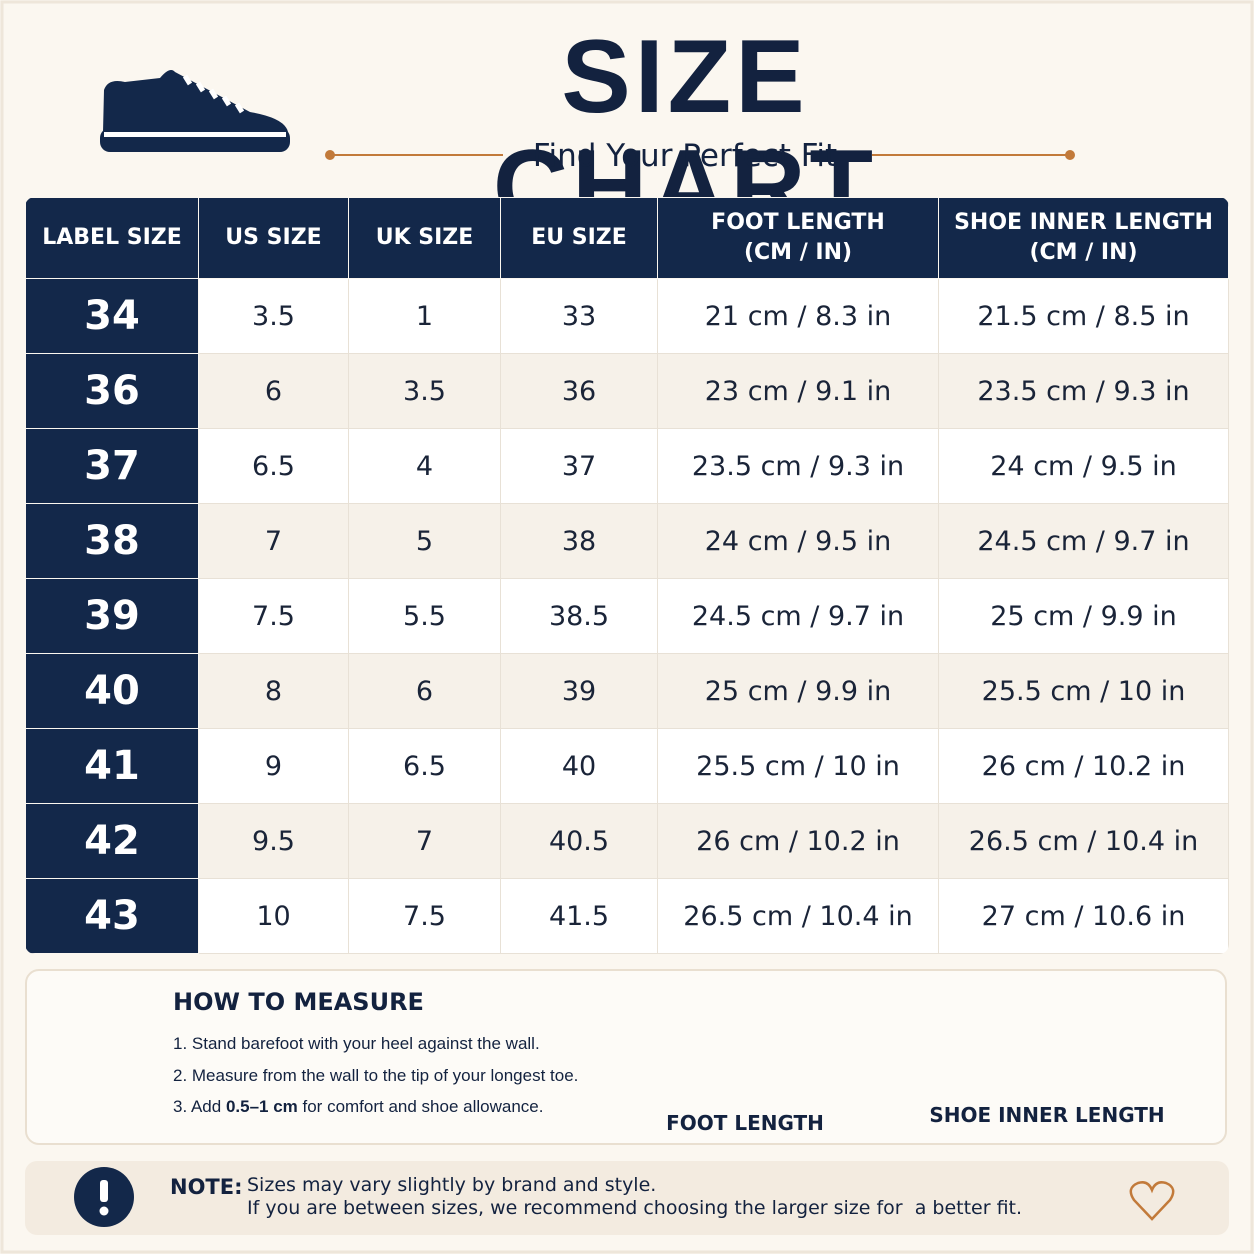  Describe the element at coordinates (104, 1197) in the screenshot. I see `alert-icon` at that location.